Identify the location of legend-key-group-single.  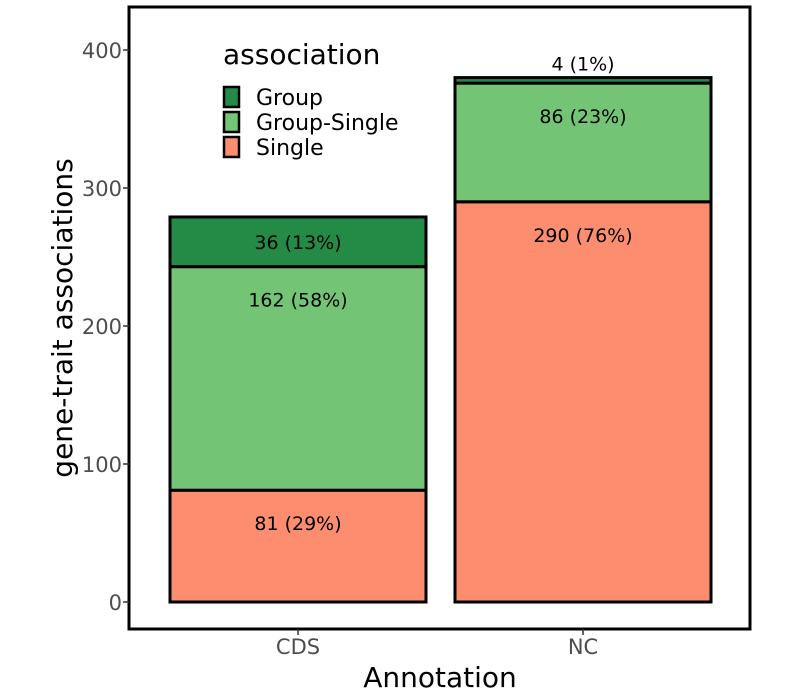
(231, 122).